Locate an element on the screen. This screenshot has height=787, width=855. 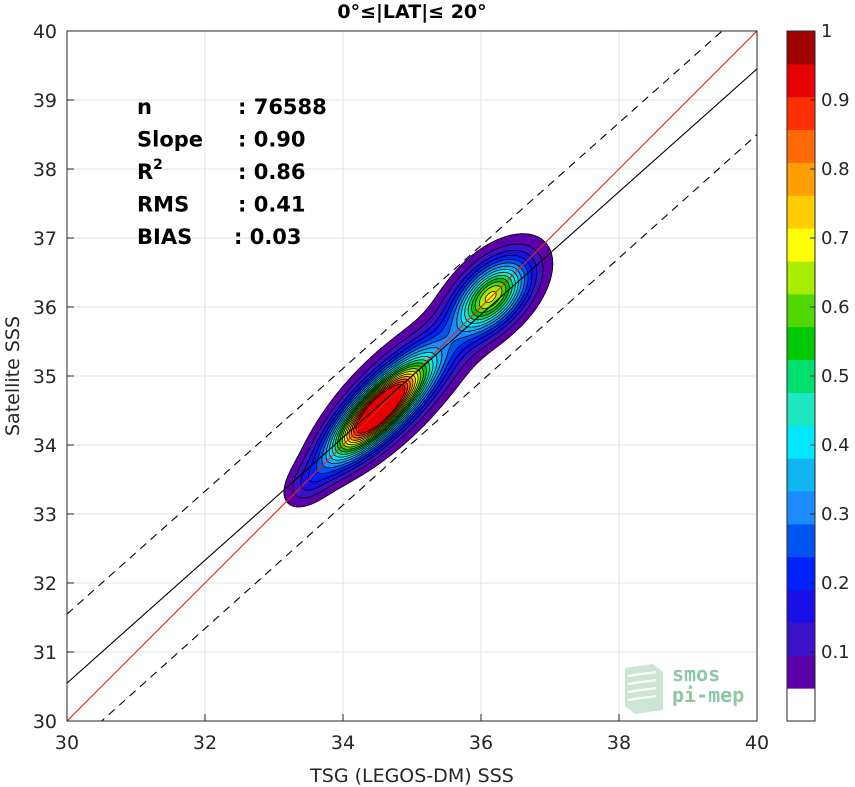
colorbar-tick-label: 1 is located at coordinates (826, 31).